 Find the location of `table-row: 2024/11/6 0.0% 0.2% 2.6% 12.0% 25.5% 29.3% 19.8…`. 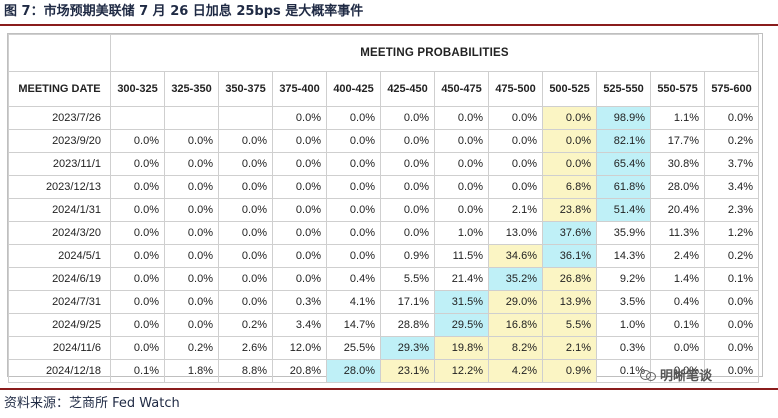

table-row: 2024/11/6 0.0% 0.2% 2.6% 12.0% 25.5% 29.3% 19.8… is located at coordinates (383, 348).